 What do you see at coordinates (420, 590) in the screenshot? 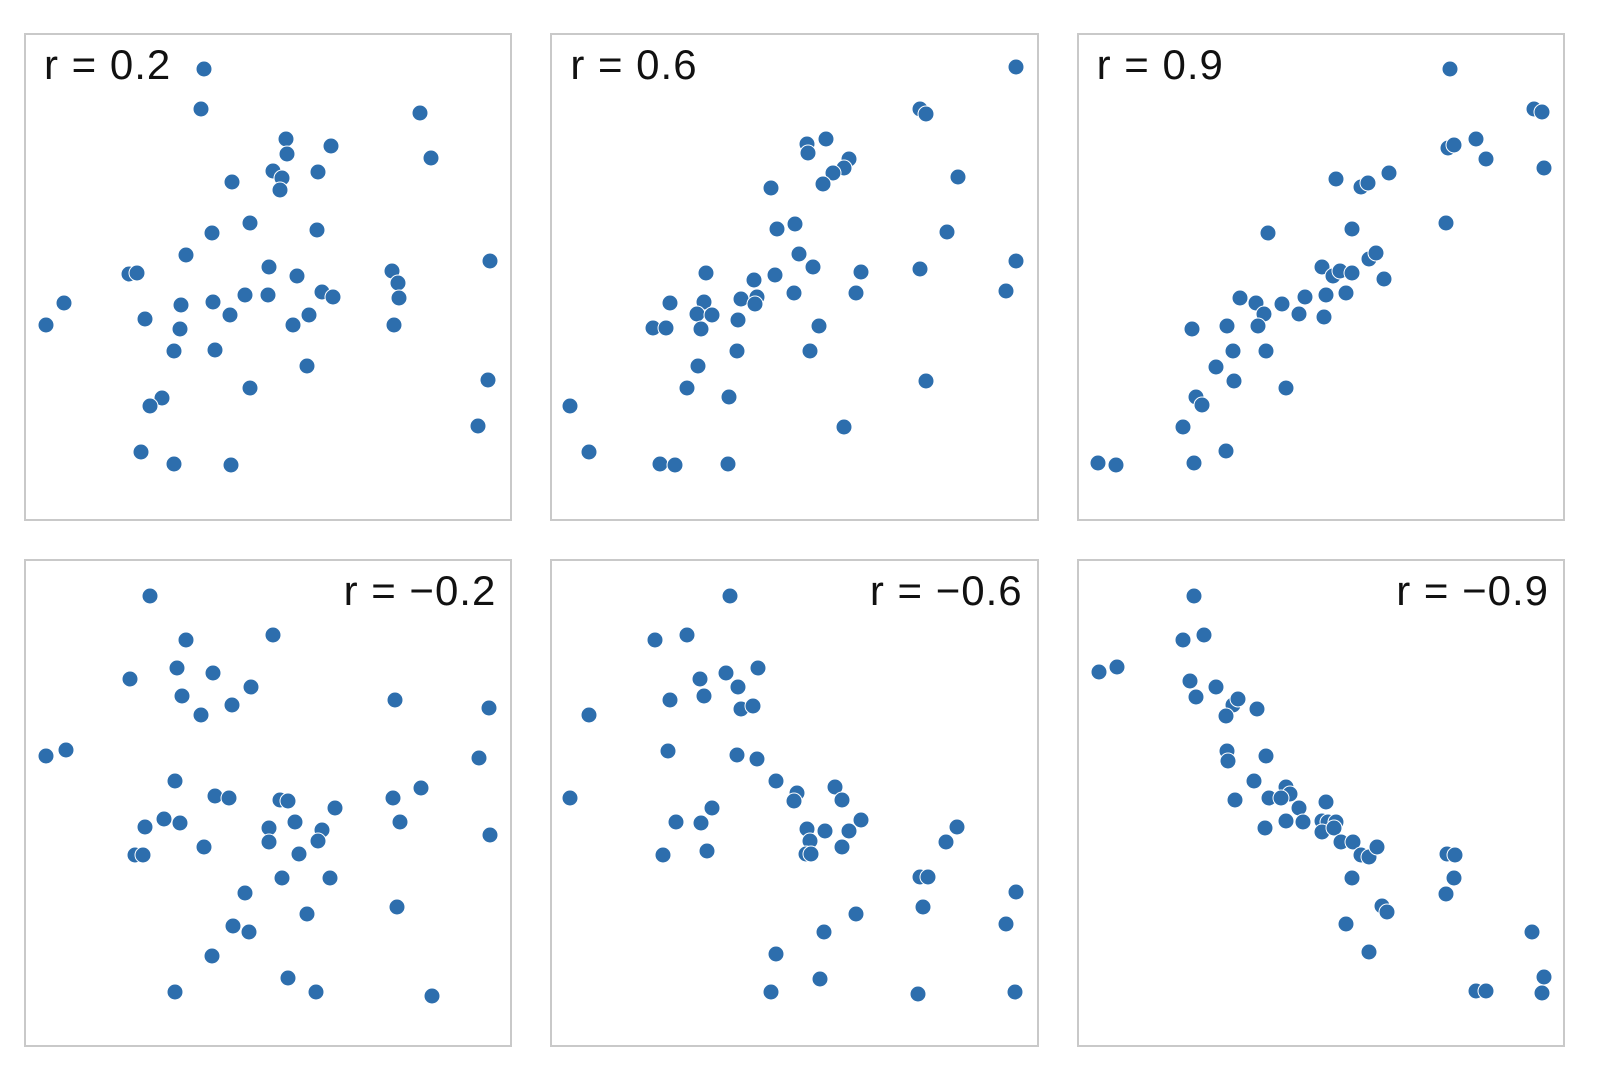
I see `correlation-label: r = −0.2` at bounding box center [420, 590].